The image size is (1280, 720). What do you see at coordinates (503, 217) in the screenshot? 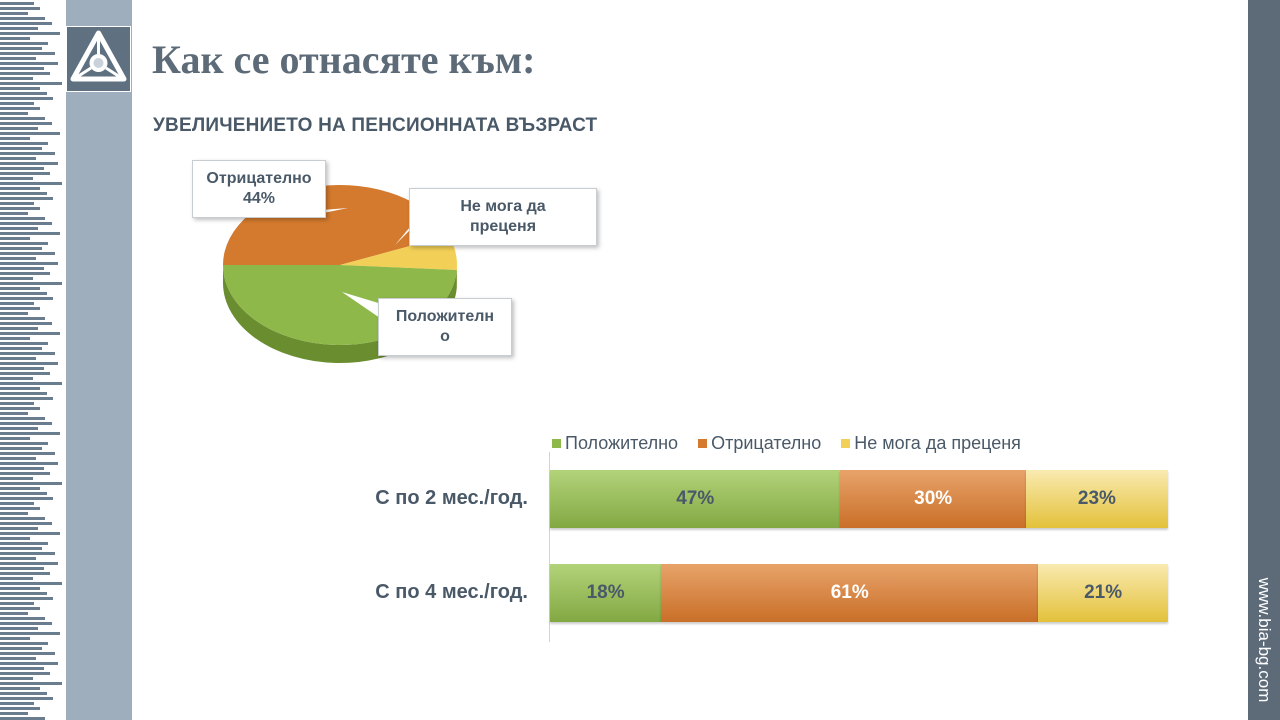
I see `pie-label-undecided: Не мога да преценя` at bounding box center [503, 217].